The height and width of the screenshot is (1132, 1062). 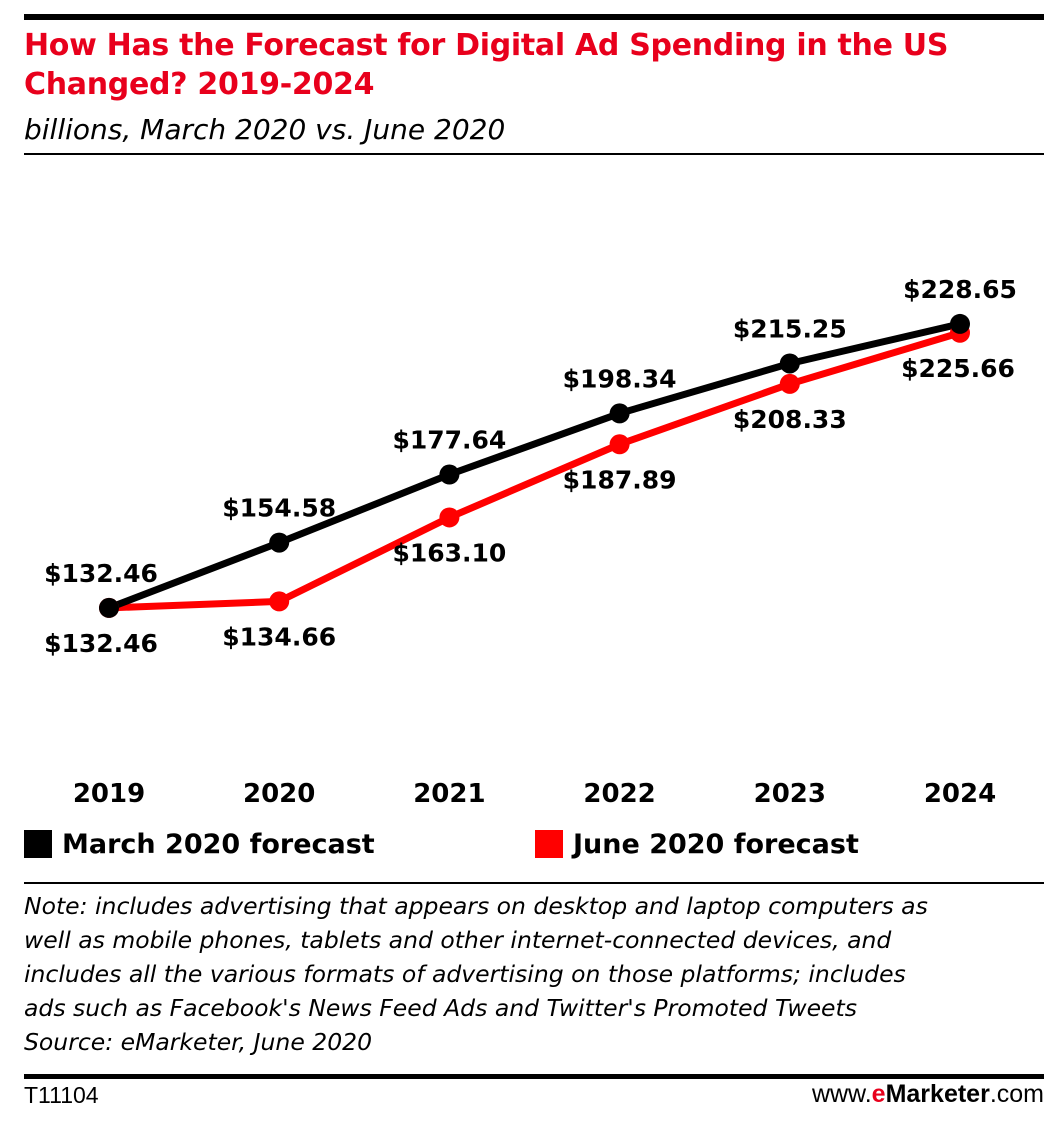 What do you see at coordinates (101, 643) in the screenshot?
I see `data-label-june-2019: $132.46` at bounding box center [101, 643].